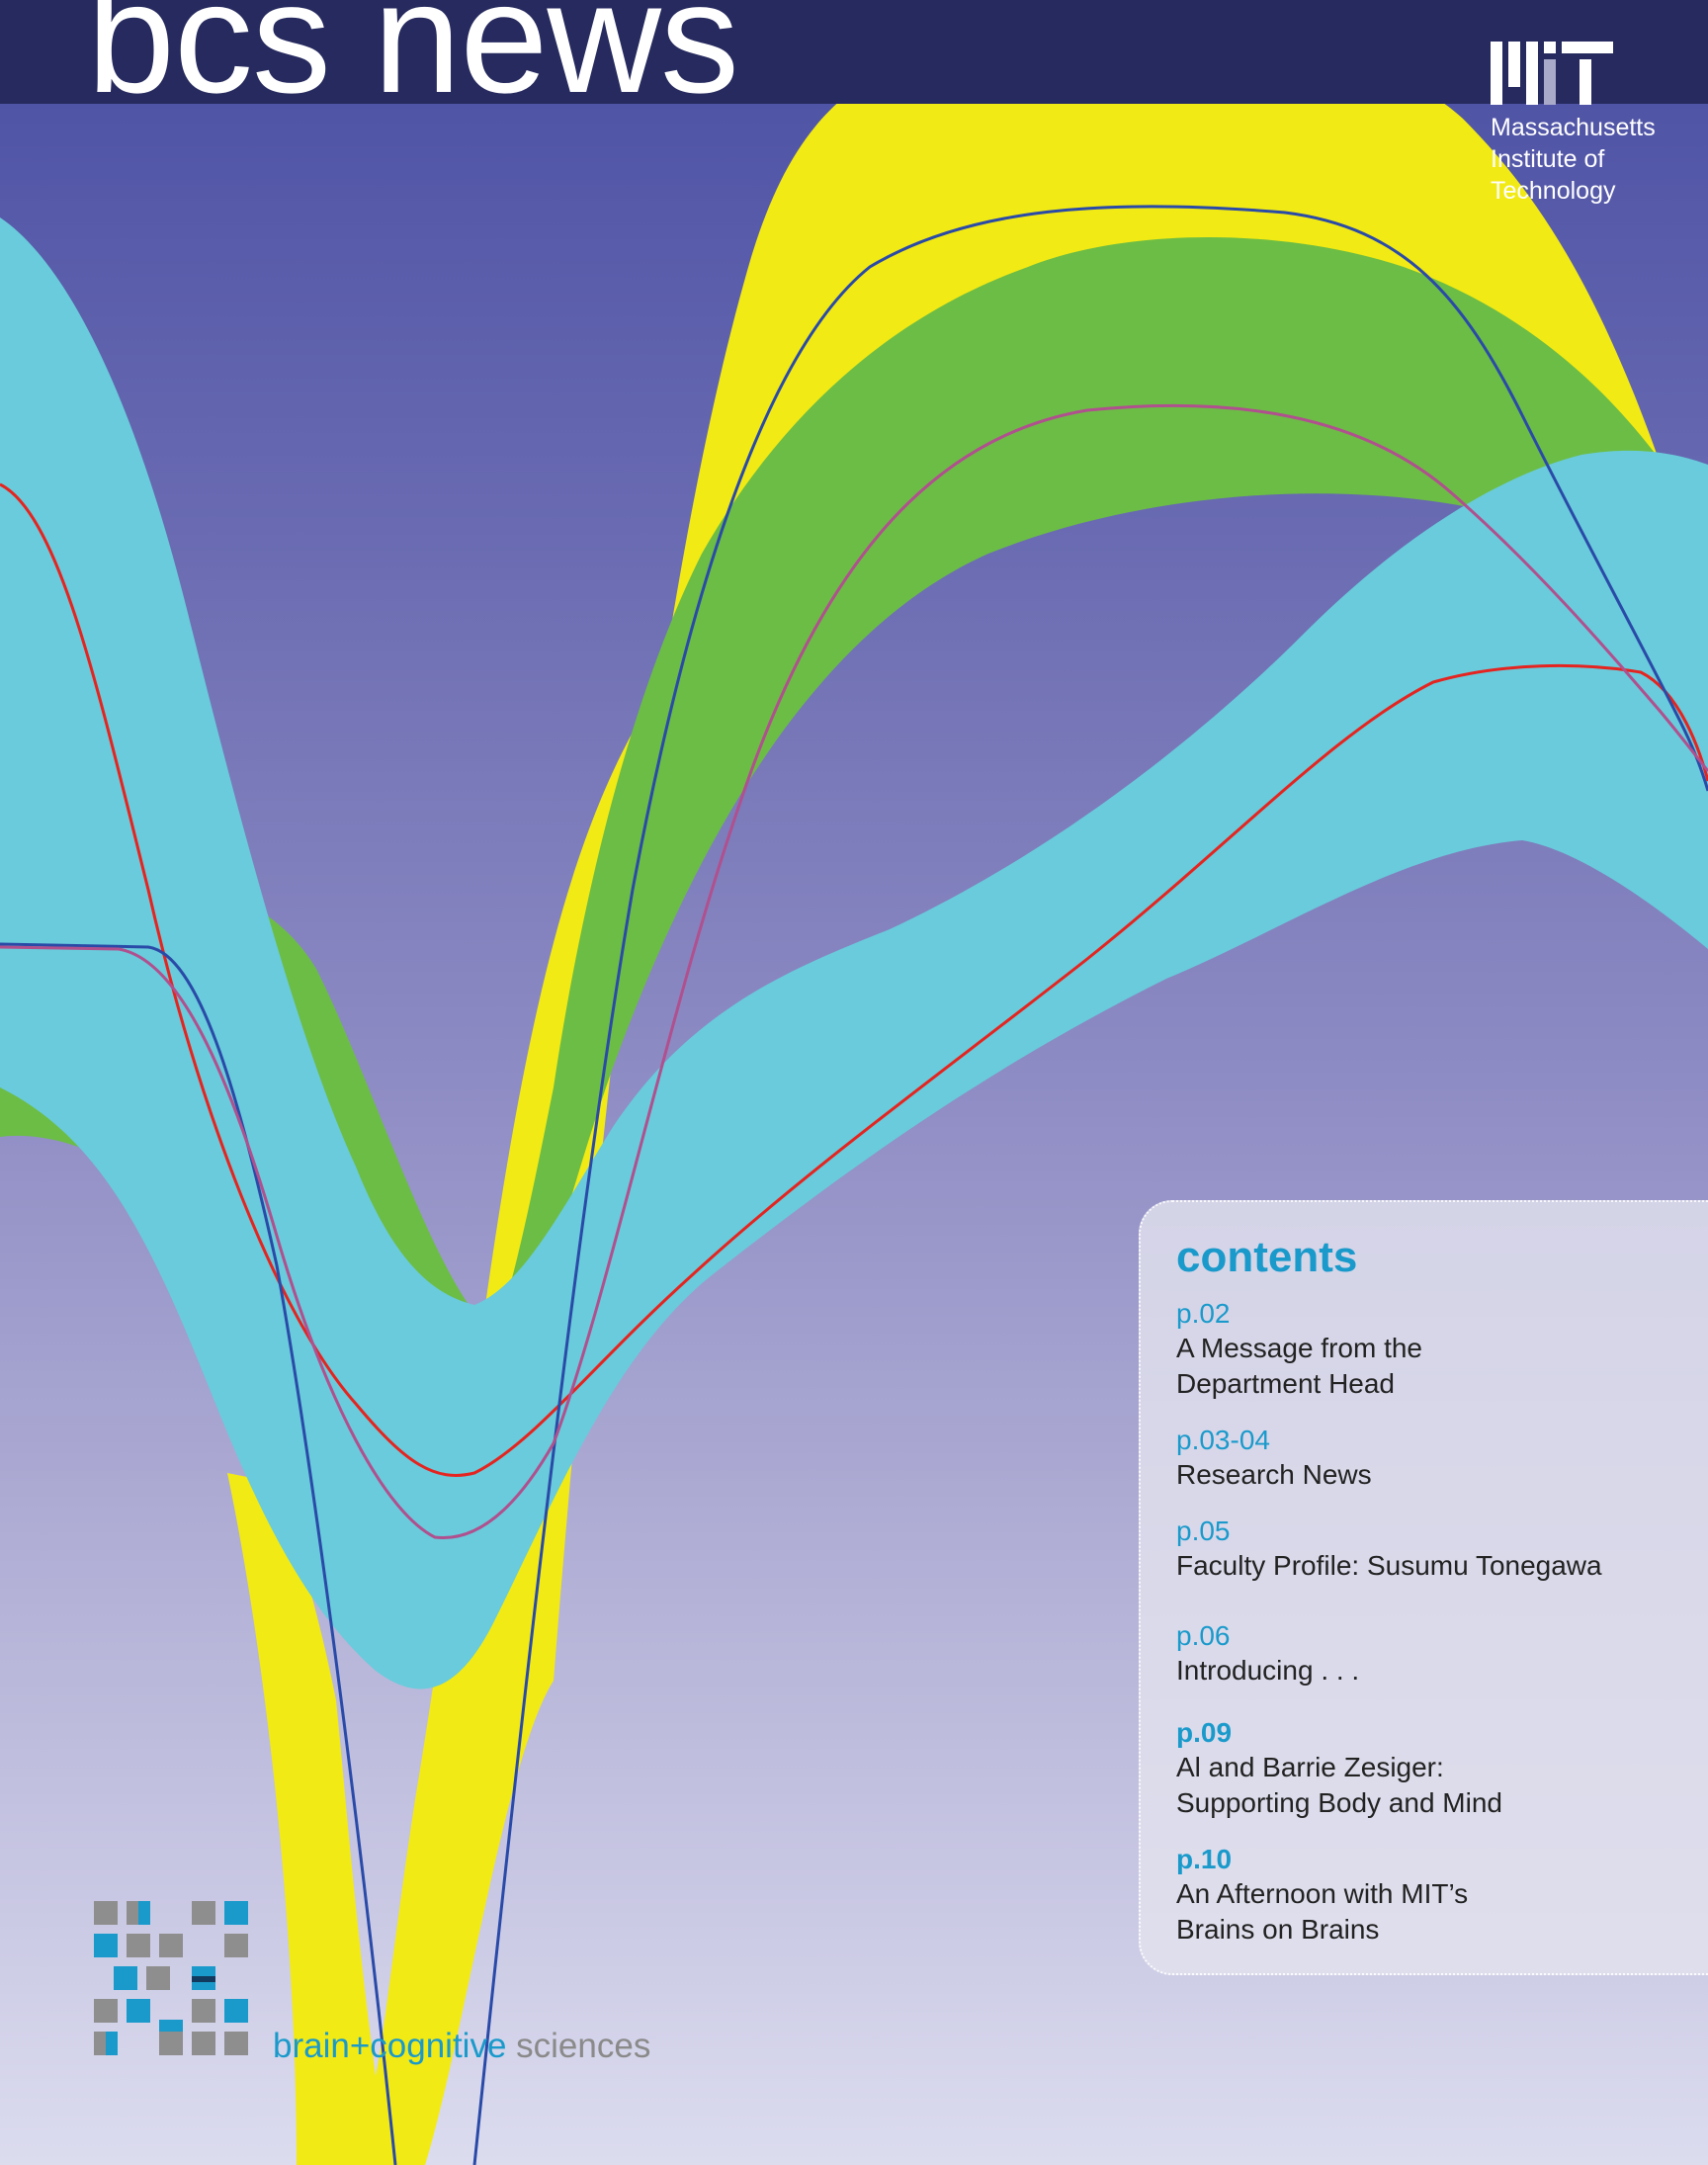 The height and width of the screenshot is (2165, 1708). What do you see at coordinates (1268, 1670) in the screenshot?
I see `toc-title-line: Introducing . . .` at bounding box center [1268, 1670].